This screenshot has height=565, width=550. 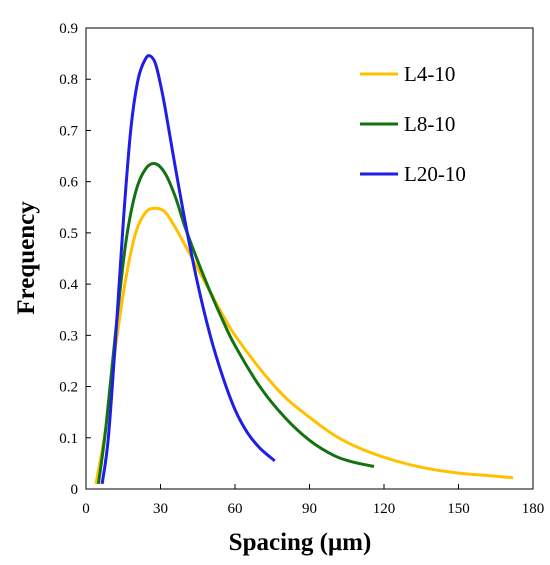 I want to click on legend-item-l4-10: L4-10, so click(x=407, y=74).